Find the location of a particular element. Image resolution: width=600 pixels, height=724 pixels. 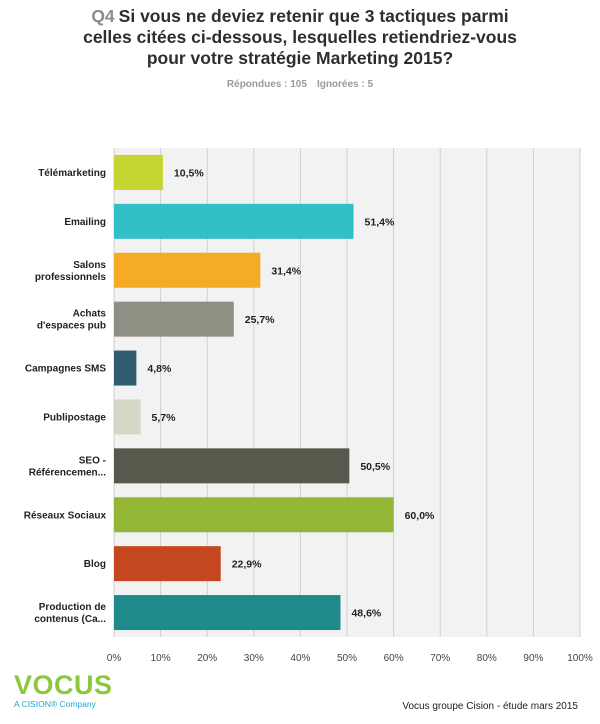

logo-wordmark: VOCUS is located at coordinates (63, 685).